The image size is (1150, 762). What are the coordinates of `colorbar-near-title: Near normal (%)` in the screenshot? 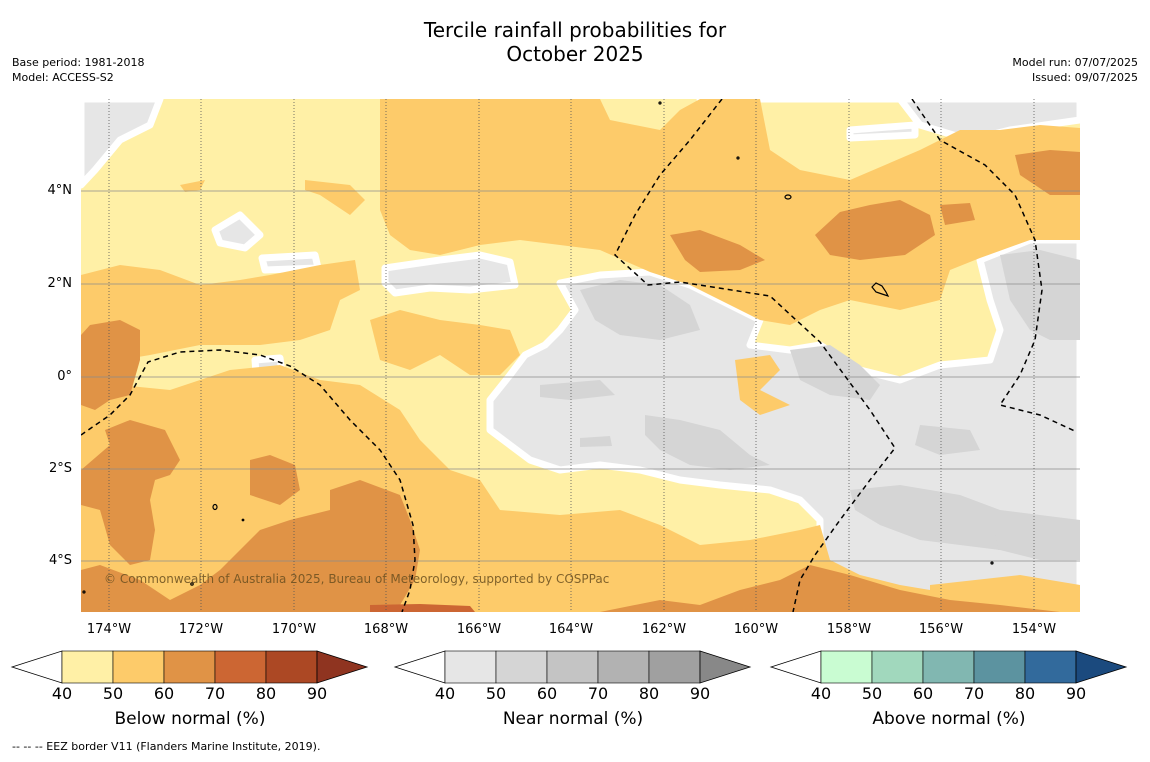 It's located at (573, 719).